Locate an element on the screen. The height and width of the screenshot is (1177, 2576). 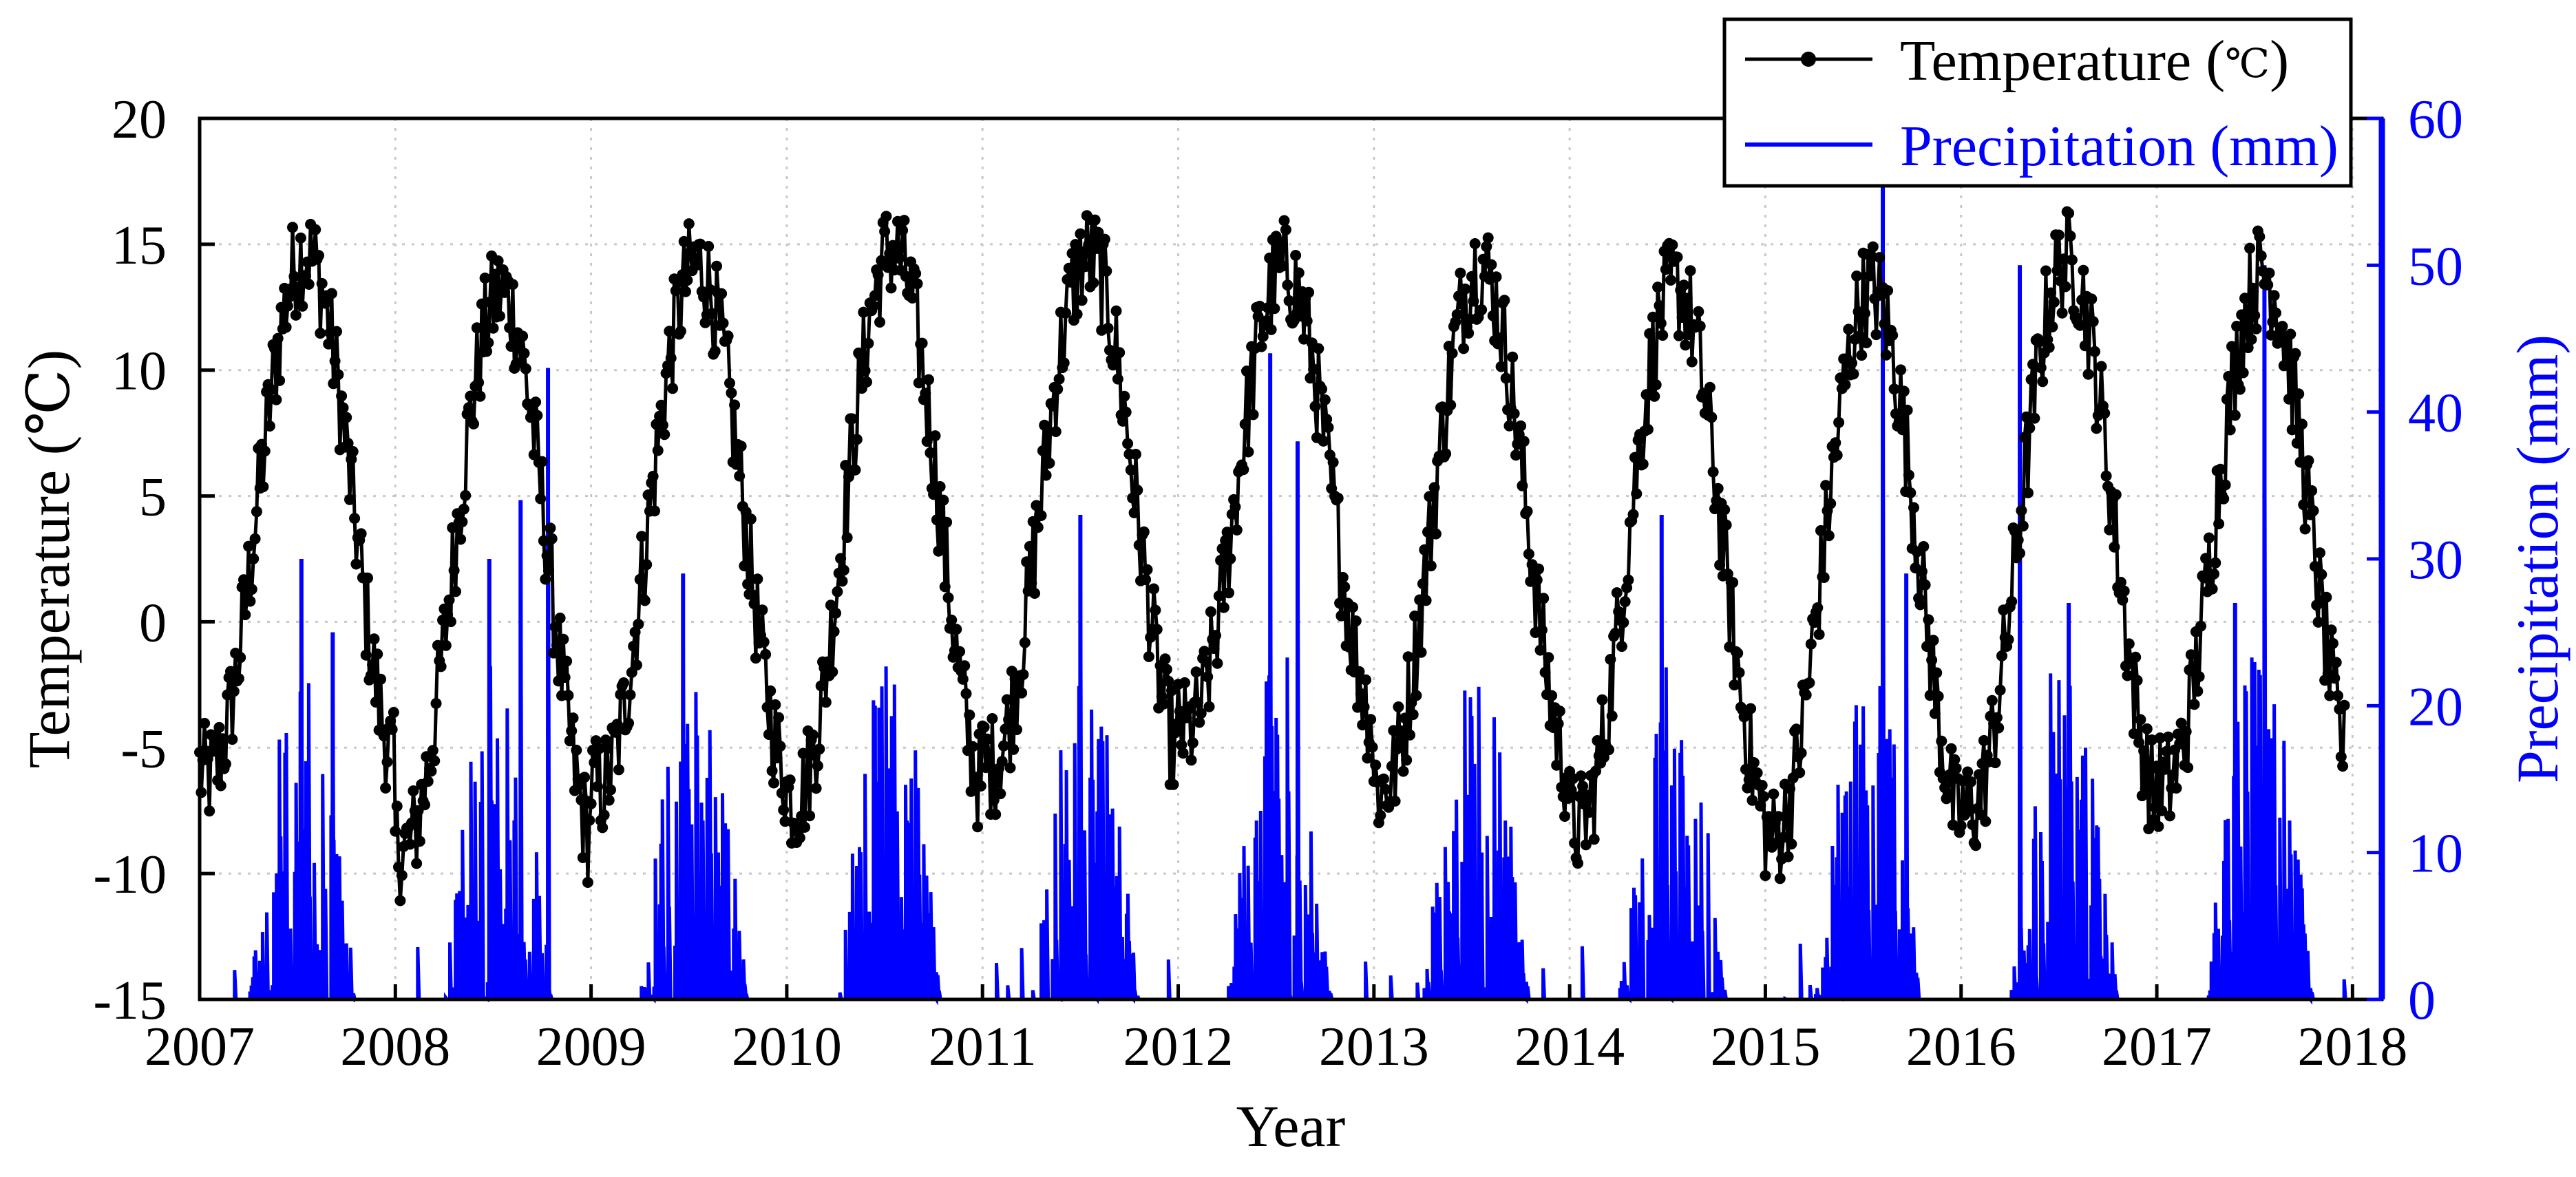
right-y-tick-label: 50 is located at coordinates (2436, 266).